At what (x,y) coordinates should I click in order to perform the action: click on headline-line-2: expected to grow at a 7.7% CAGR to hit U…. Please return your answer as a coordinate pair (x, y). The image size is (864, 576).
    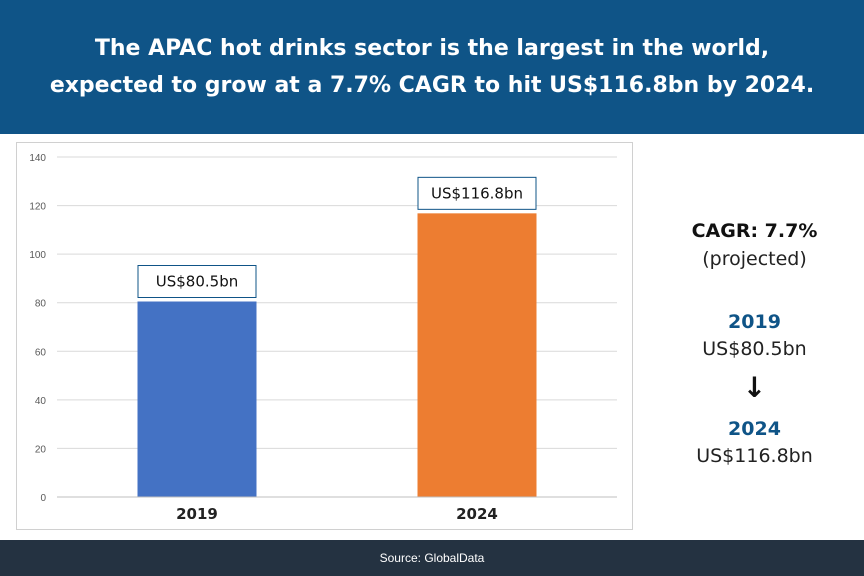
    Looking at the image, I should click on (432, 85).